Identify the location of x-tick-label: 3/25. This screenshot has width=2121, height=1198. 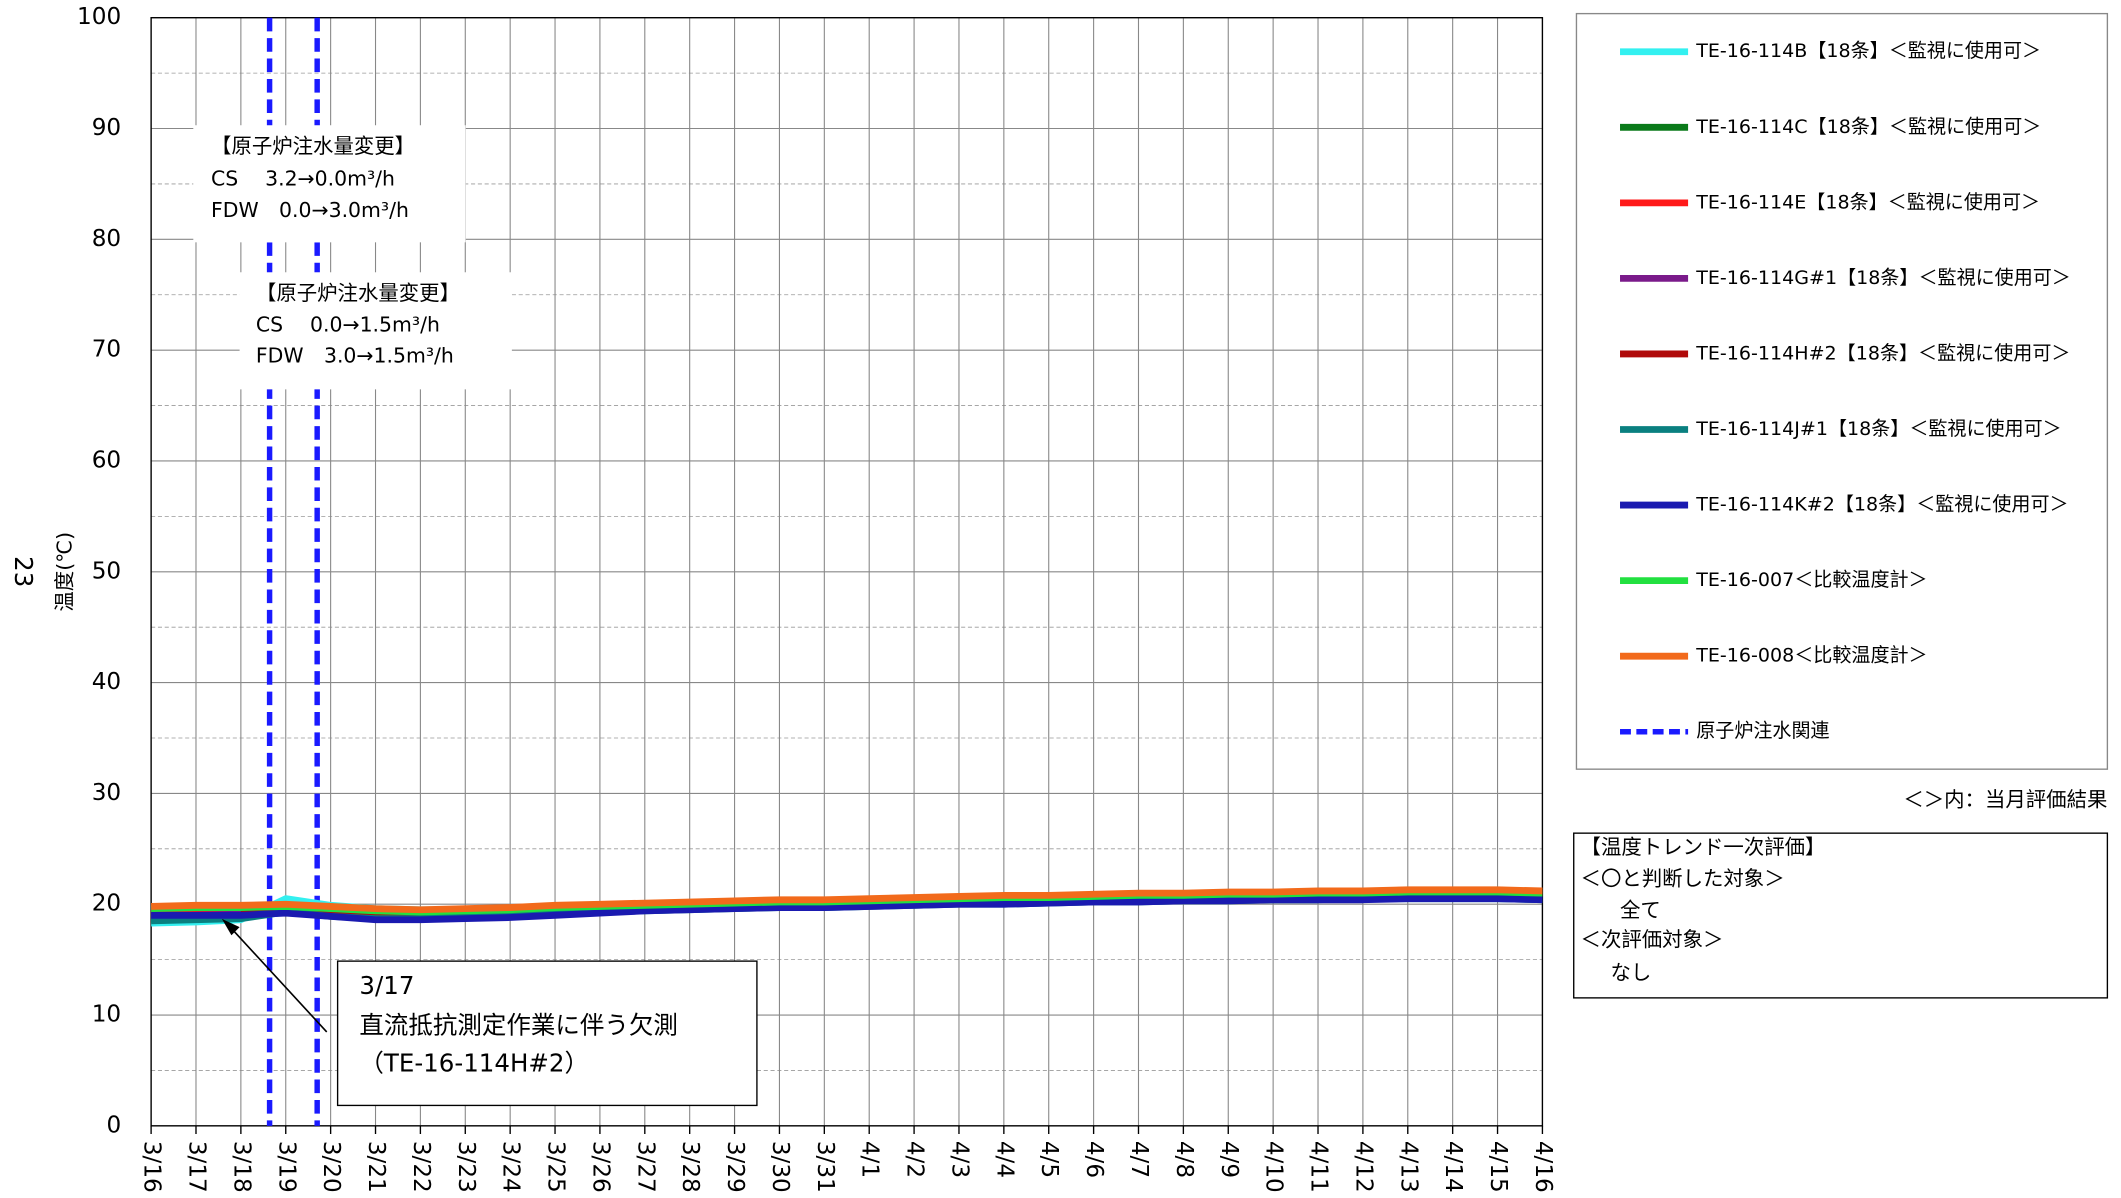
(556, 1167).